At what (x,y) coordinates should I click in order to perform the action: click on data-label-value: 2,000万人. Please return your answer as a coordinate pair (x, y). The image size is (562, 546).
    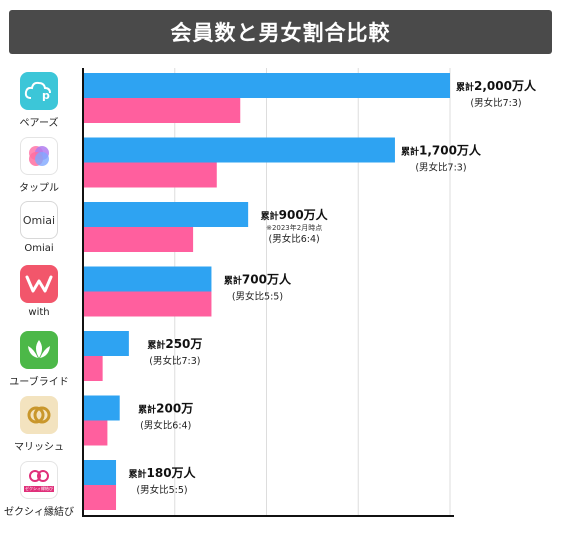
    Looking at the image, I should click on (505, 85).